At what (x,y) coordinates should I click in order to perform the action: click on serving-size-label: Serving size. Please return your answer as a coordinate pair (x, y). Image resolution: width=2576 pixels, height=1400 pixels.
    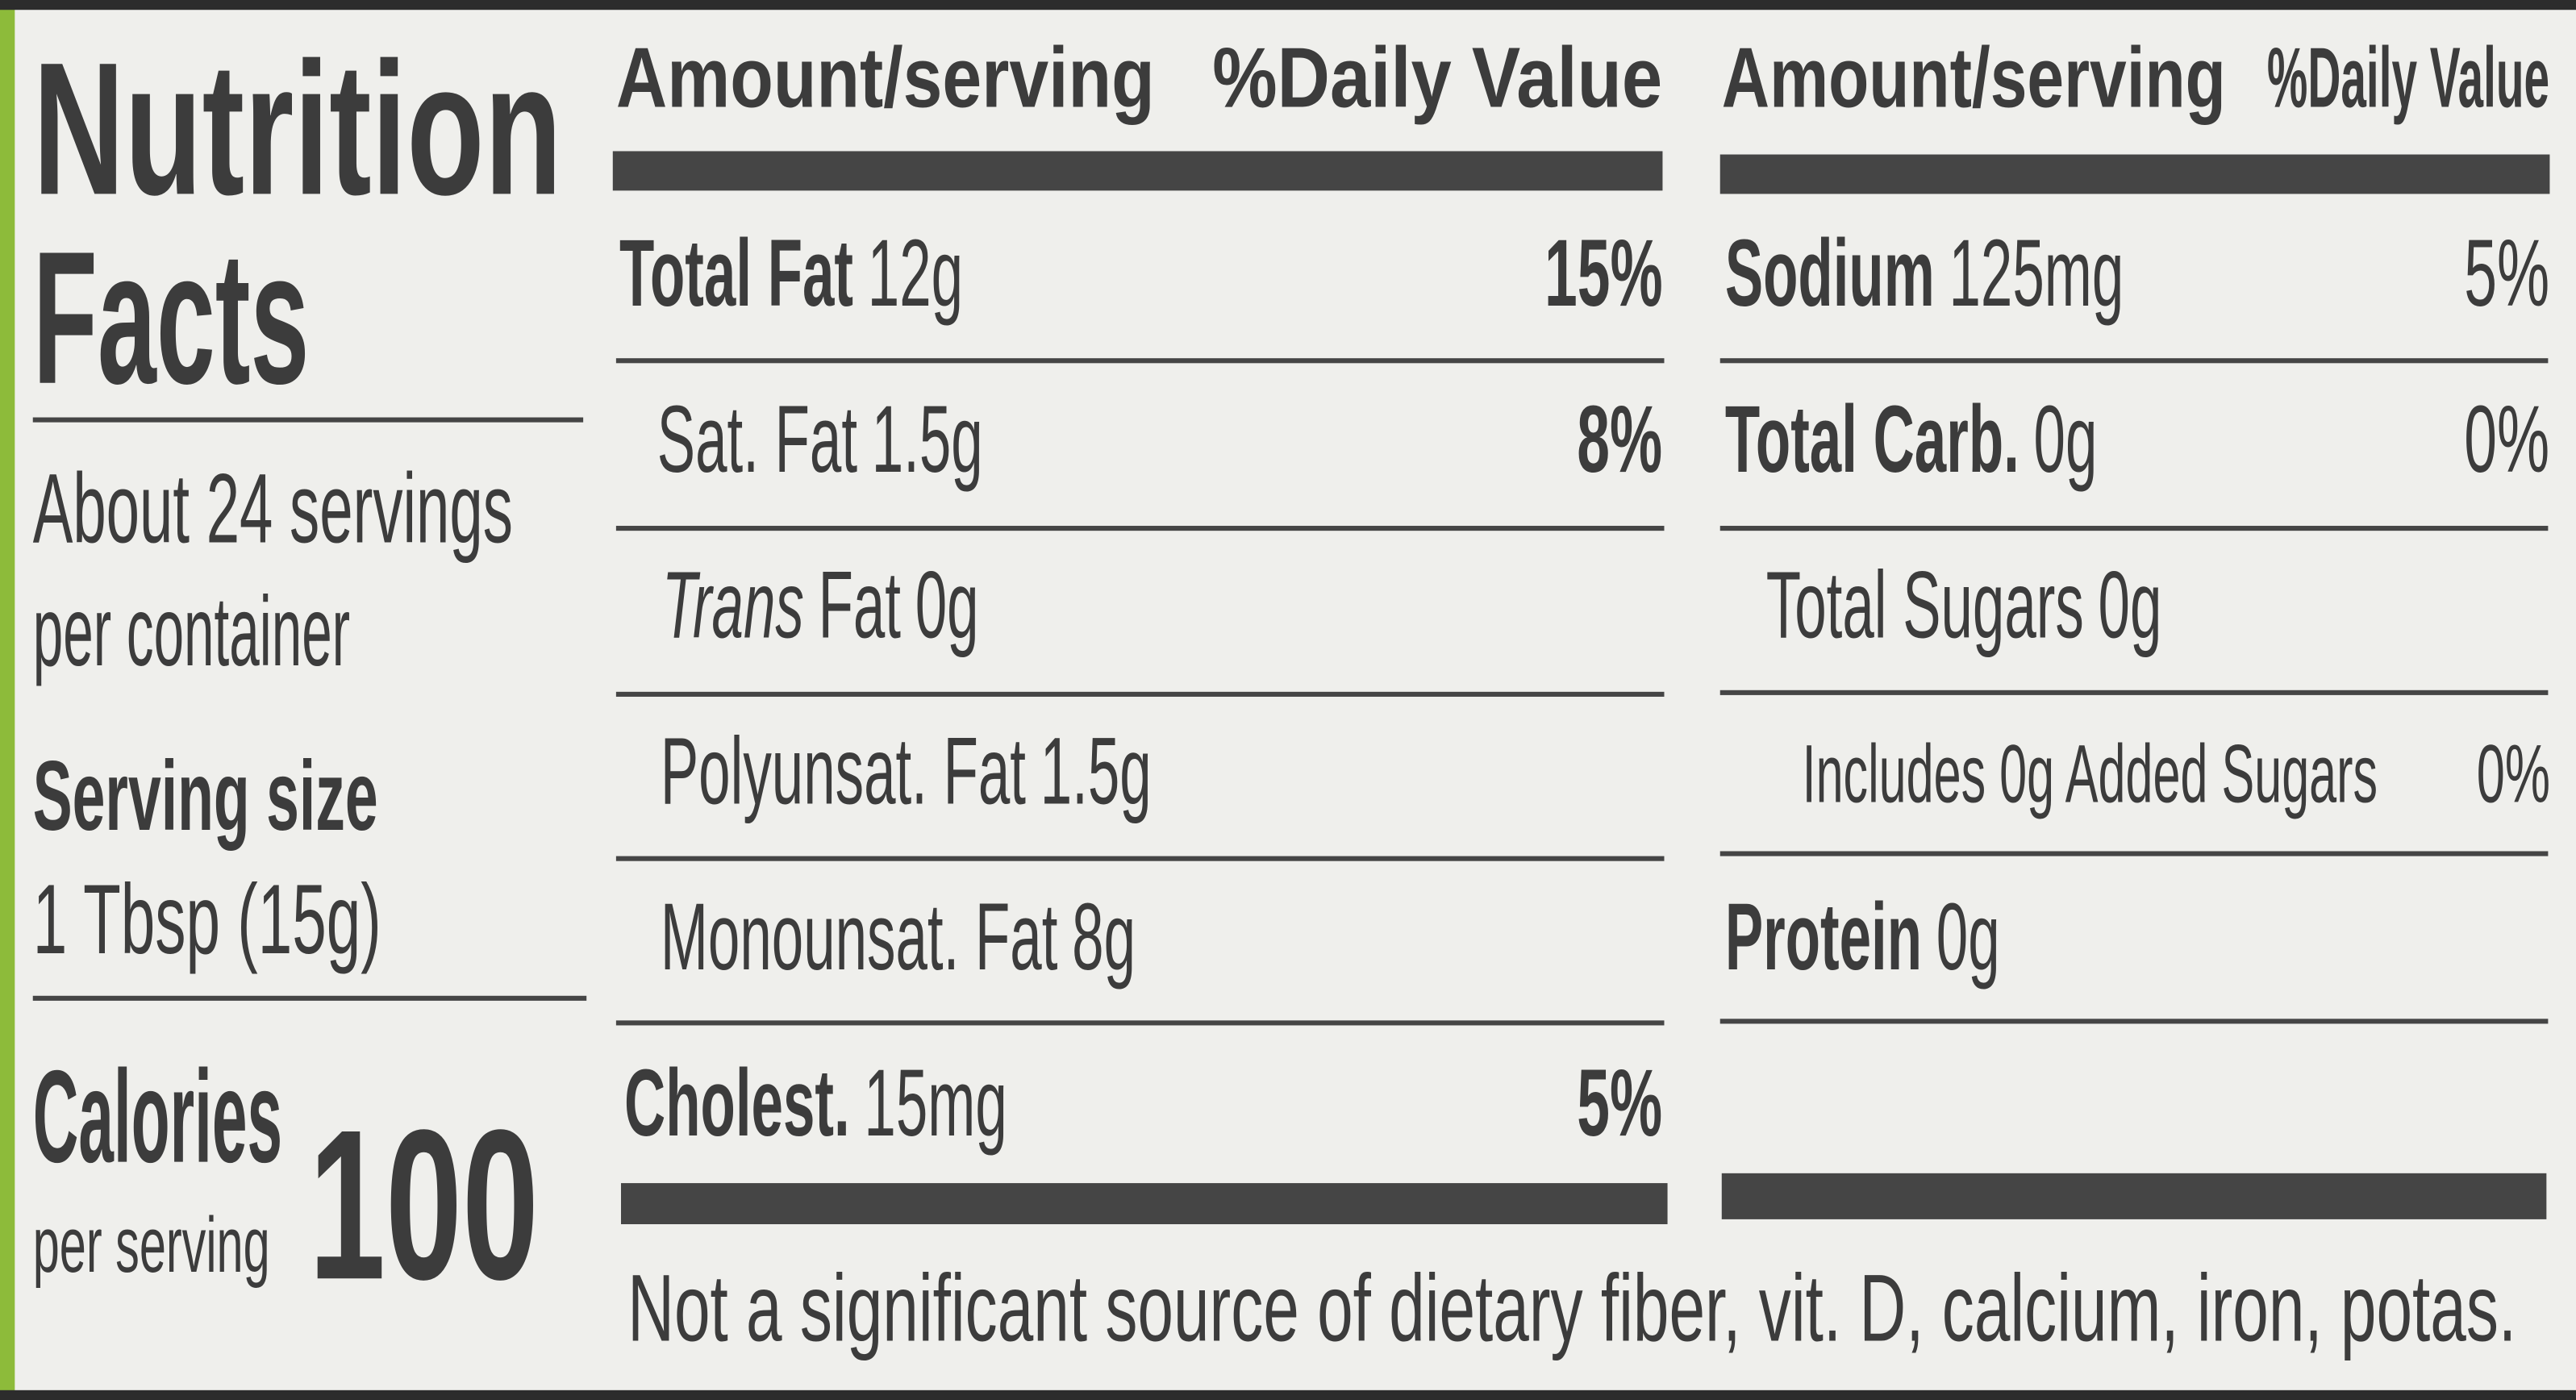
    Looking at the image, I should click on (205, 796).